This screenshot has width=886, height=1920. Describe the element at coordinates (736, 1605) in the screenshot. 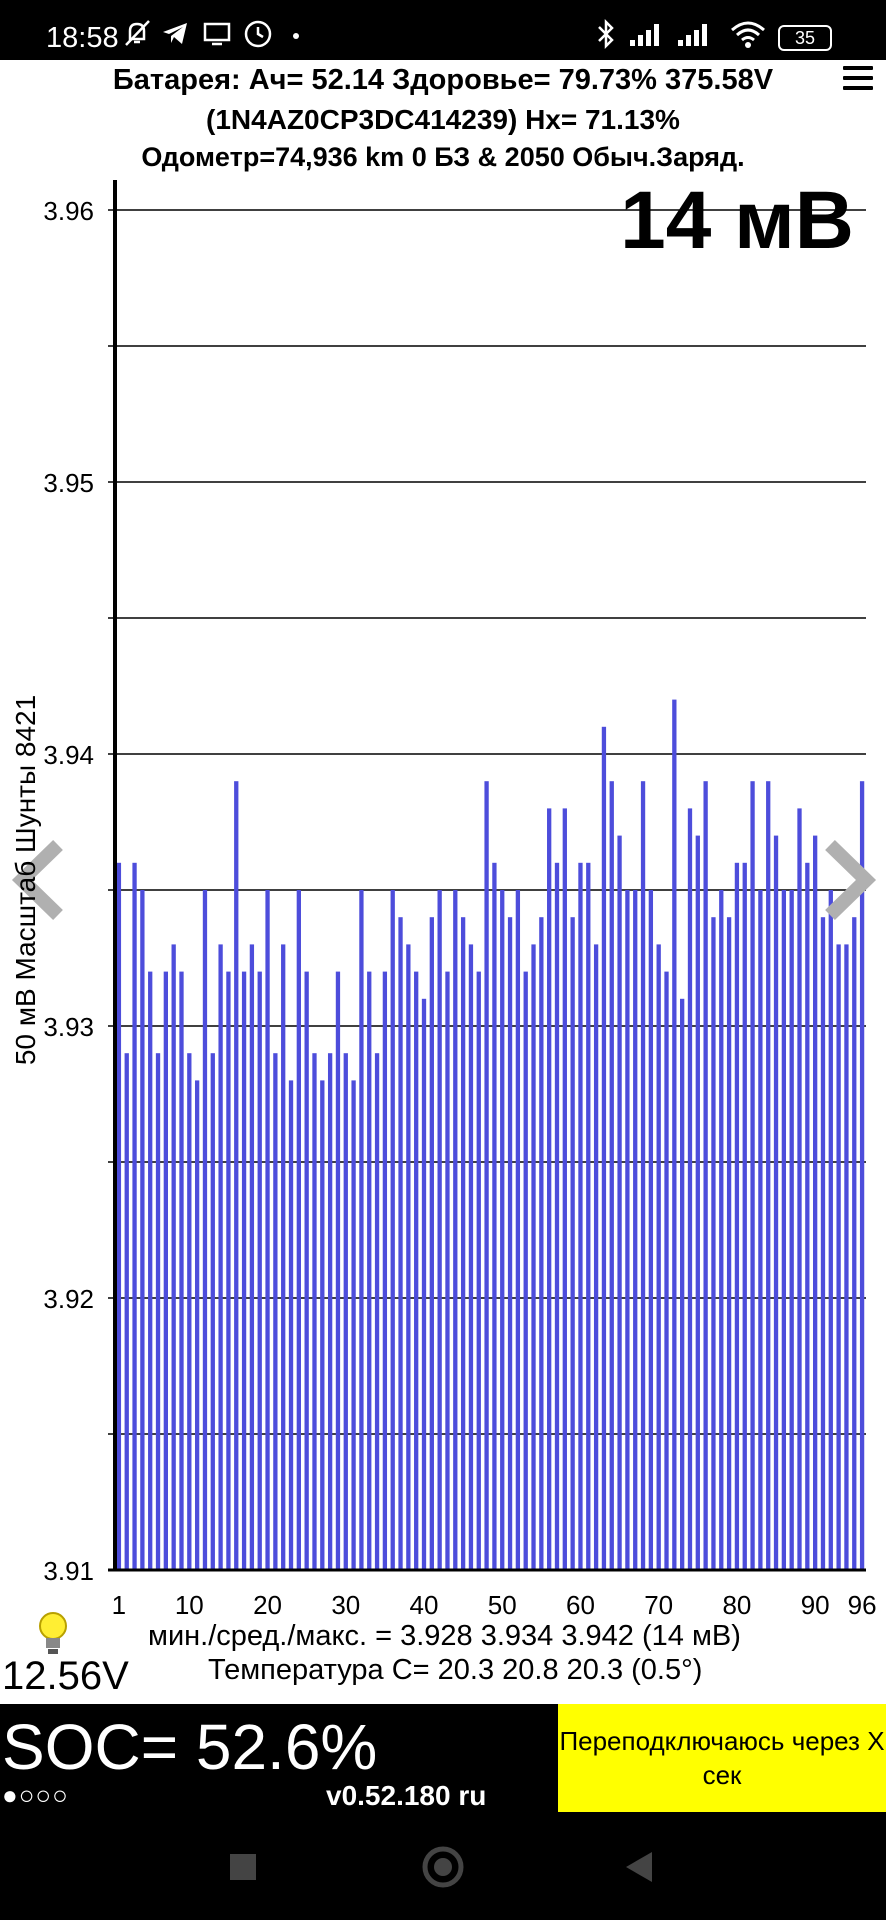

I see `x-tick-label: 80` at that location.